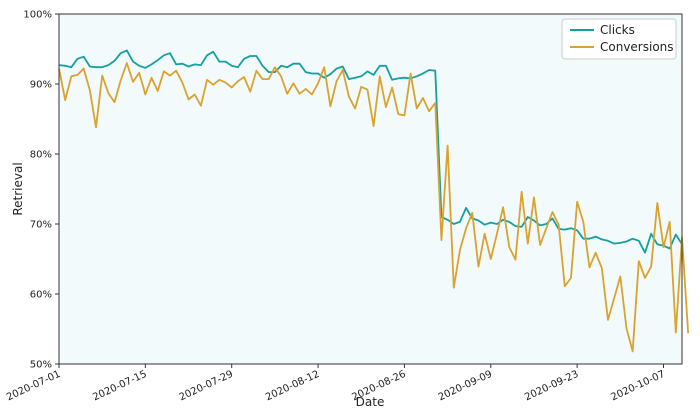  What do you see at coordinates (41, 85) in the screenshot?
I see `y-tick-label: 90%` at bounding box center [41, 85].